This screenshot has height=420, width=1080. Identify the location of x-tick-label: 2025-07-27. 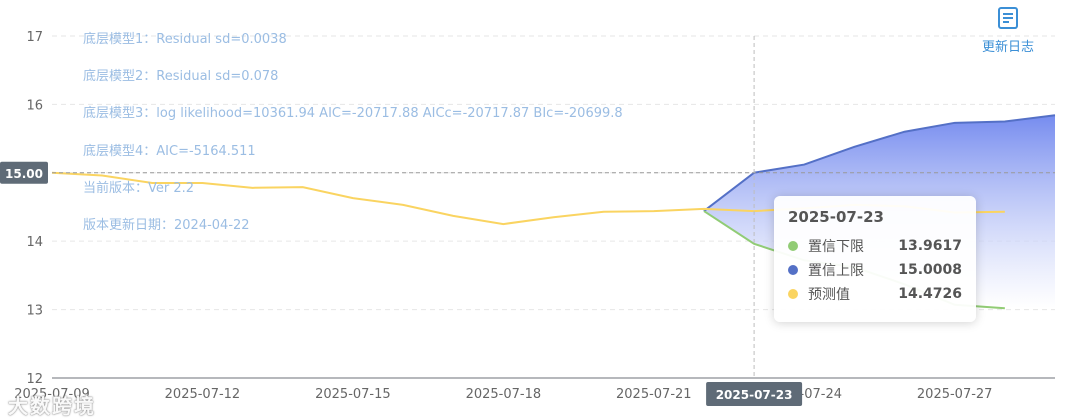
(955, 394).